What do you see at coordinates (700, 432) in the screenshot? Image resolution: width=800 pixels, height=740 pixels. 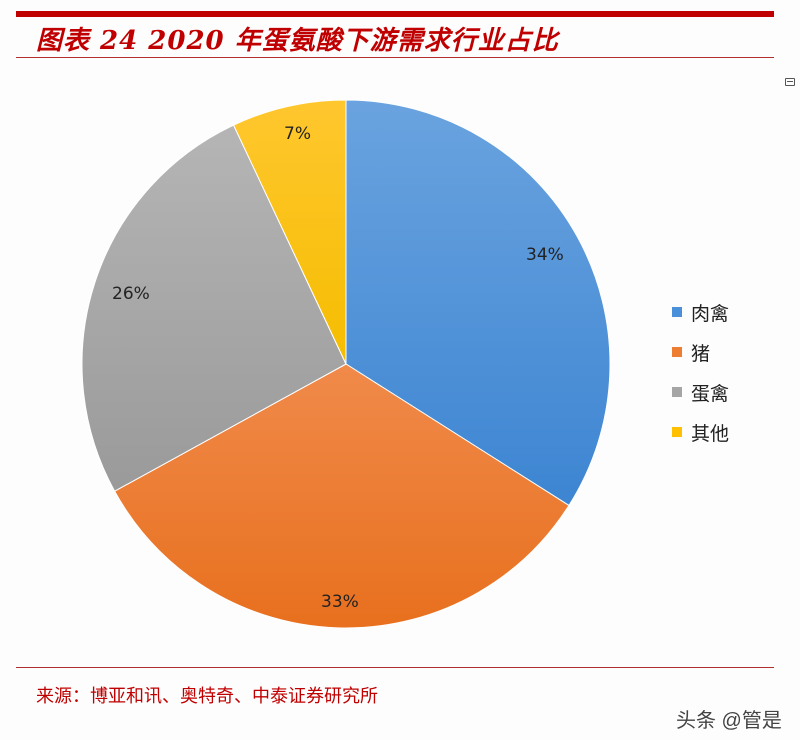 I see `legend-item-other: 其他` at bounding box center [700, 432].